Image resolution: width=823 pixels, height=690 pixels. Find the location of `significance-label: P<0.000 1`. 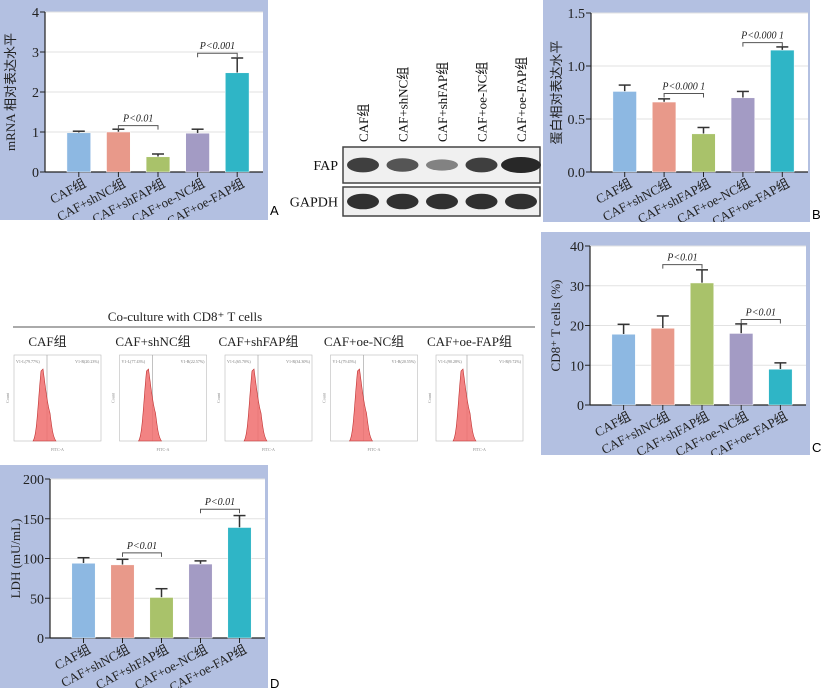

significance-label: P<0.000 1 is located at coordinates (683, 87).